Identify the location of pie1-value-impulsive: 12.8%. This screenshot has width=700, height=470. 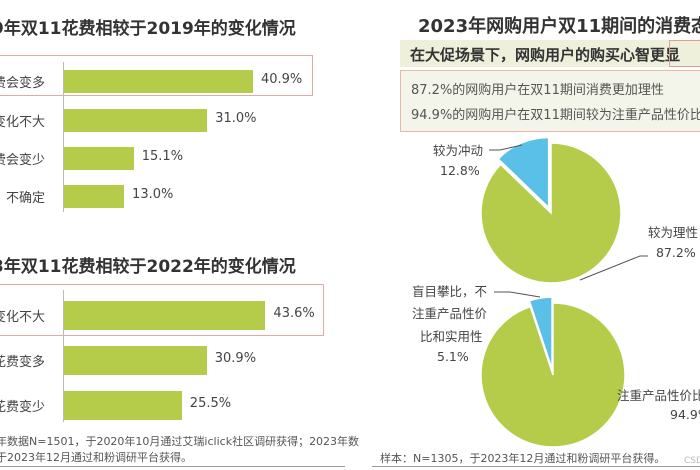
(460, 170).